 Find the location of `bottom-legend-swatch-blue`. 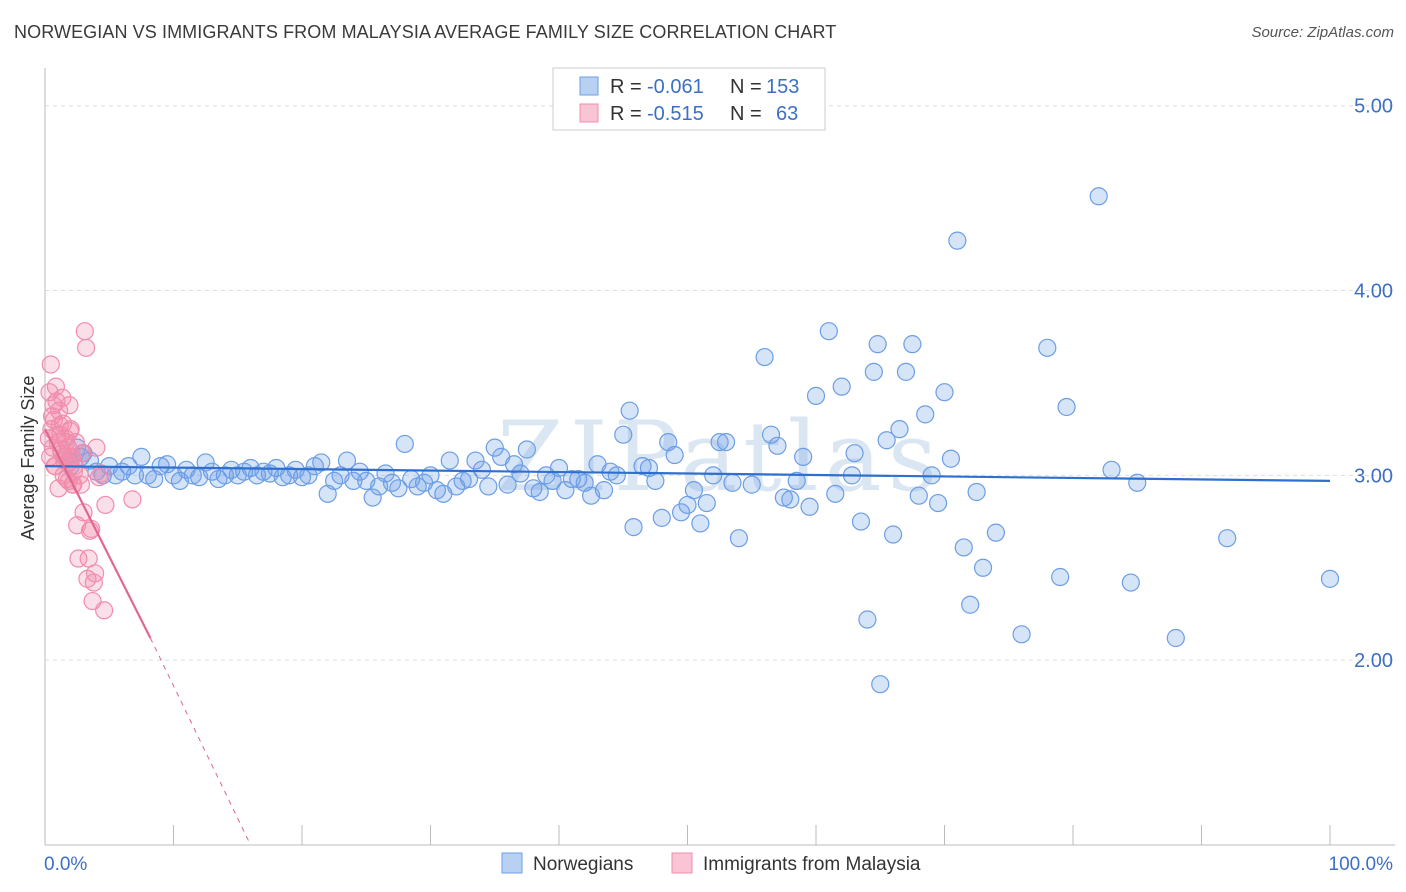

bottom-legend-swatch-blue is located at coordinates (512, 863).